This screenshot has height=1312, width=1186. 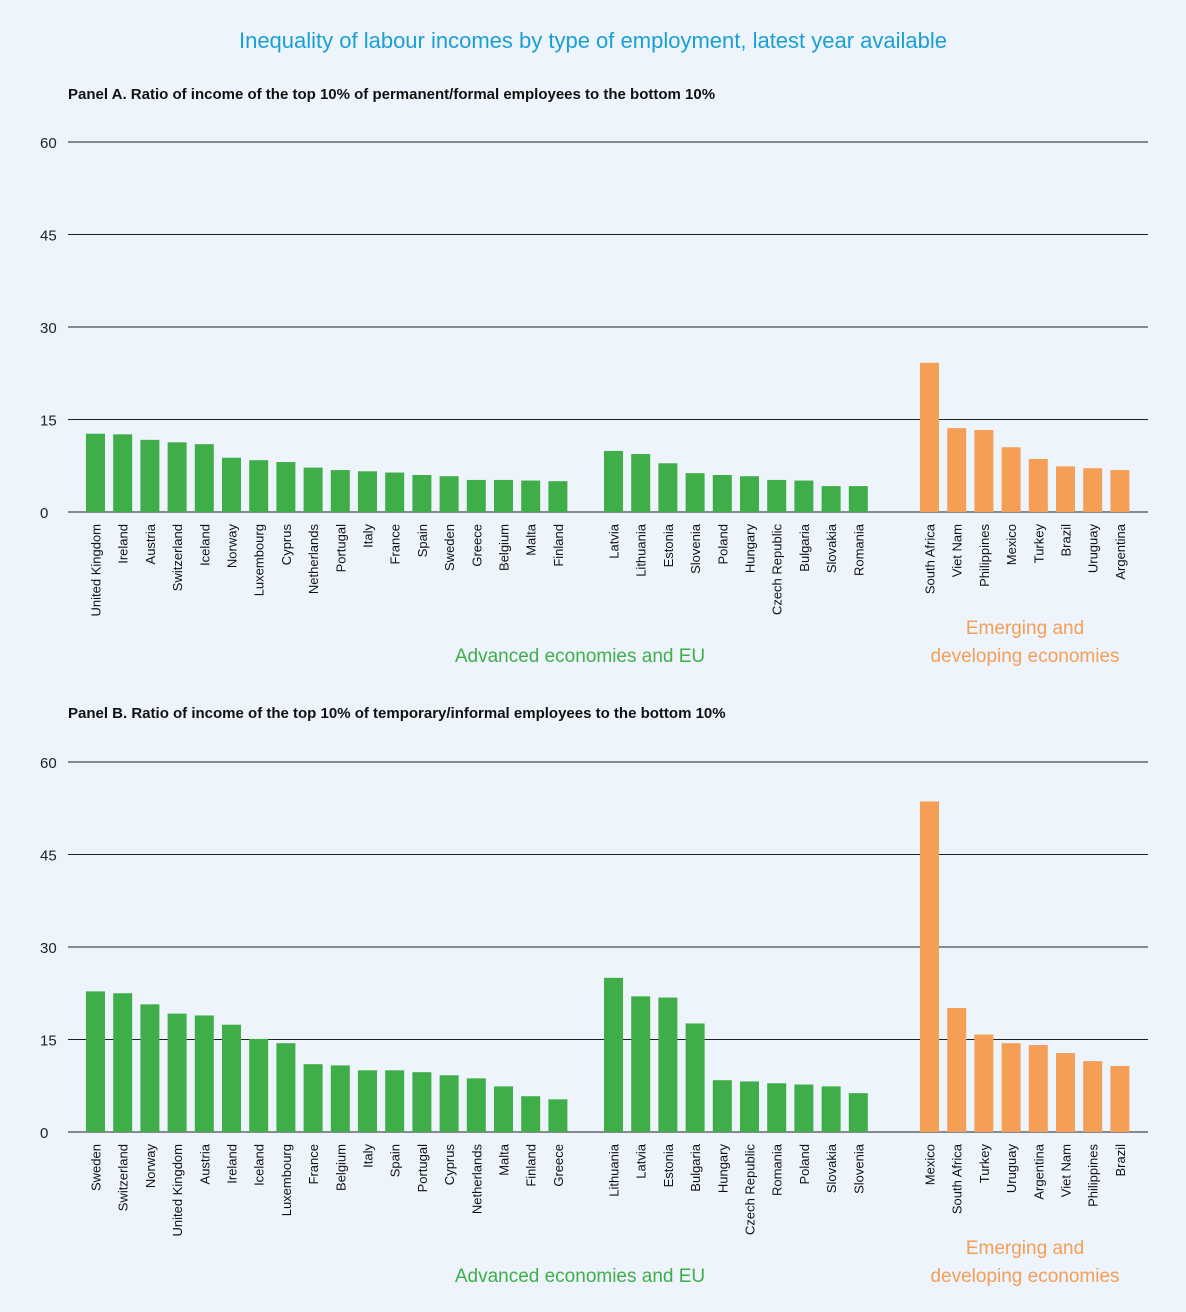 I want to click on x-tick-label: Norway, so click(x=150, y=1166).